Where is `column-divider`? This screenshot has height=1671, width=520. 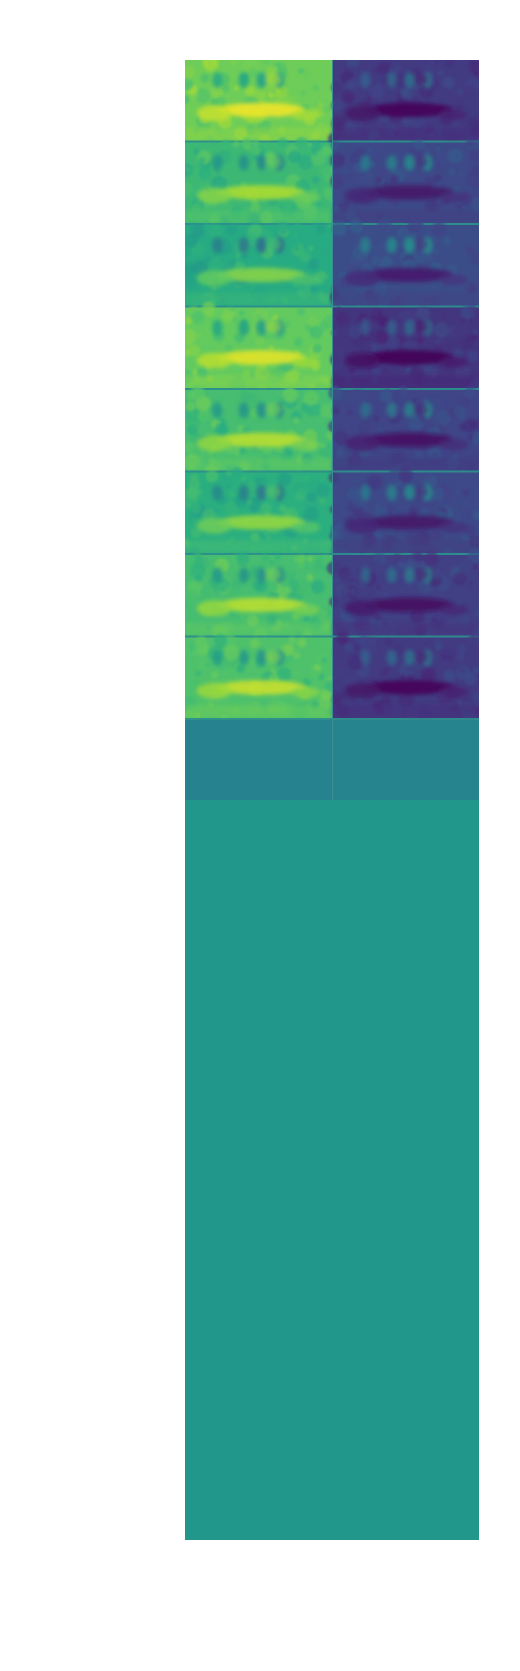
column-divider is located at coordinates (332, 430).